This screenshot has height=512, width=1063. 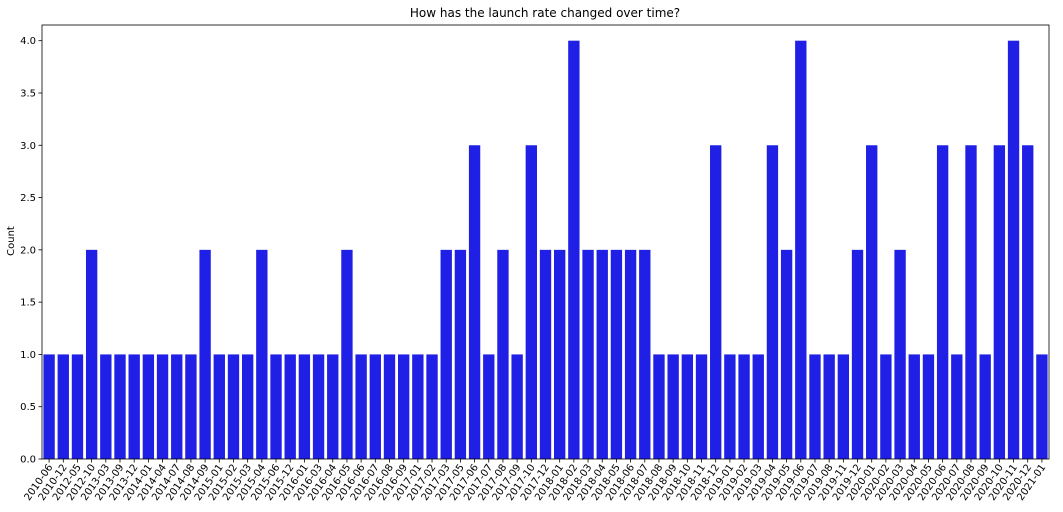 I want to click on y-tick-label: 0.0, so click(x=28, y=460).